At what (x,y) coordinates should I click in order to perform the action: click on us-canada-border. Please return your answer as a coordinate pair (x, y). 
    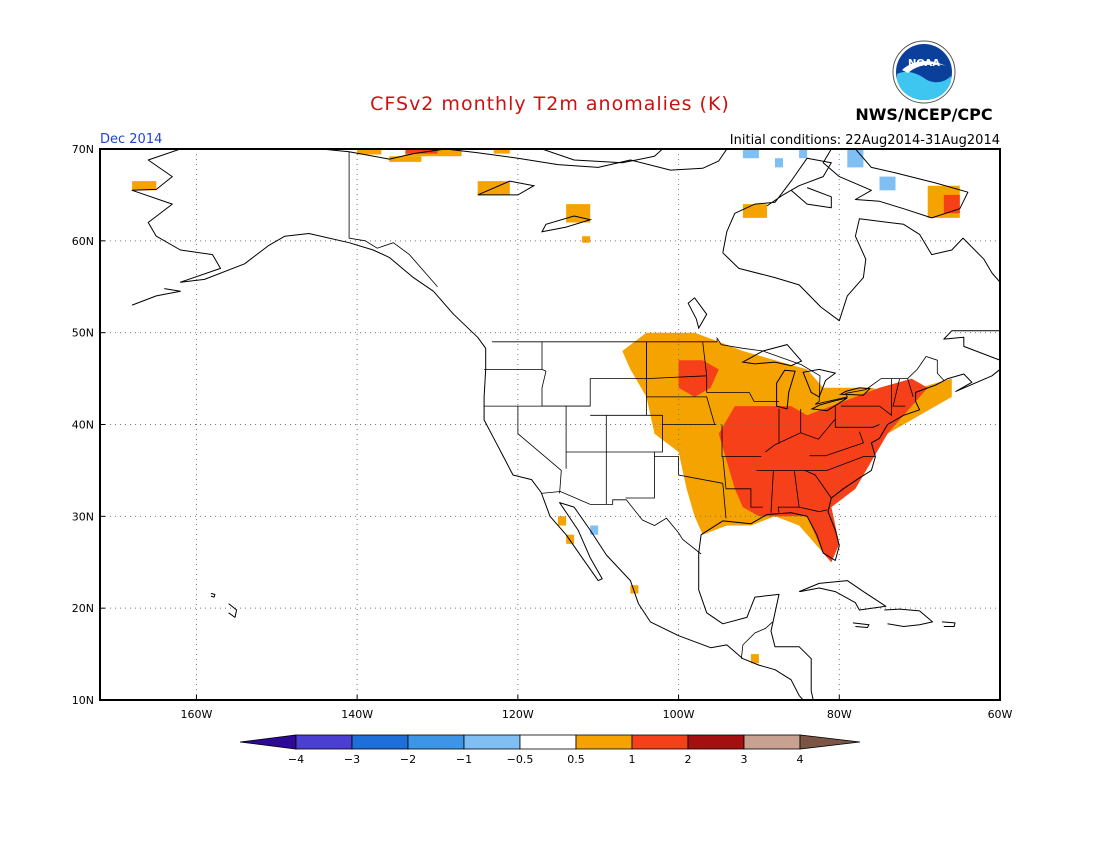
    Looking at the image, I should click on (718, 370).